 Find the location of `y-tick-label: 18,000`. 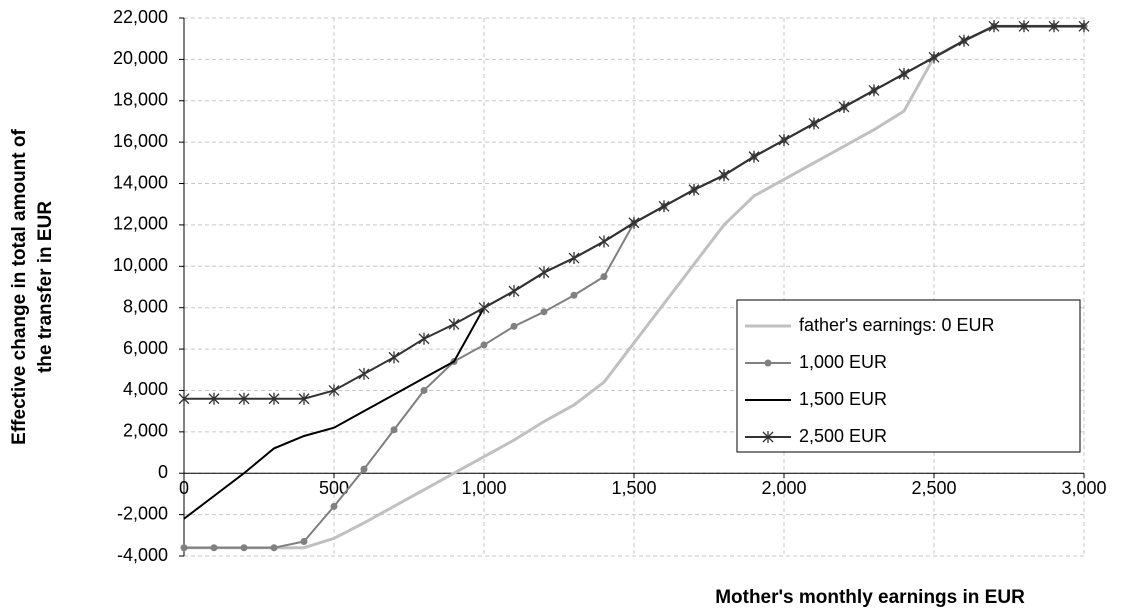

y-tick-label: 18,000 is located at coordinates (140, 100).